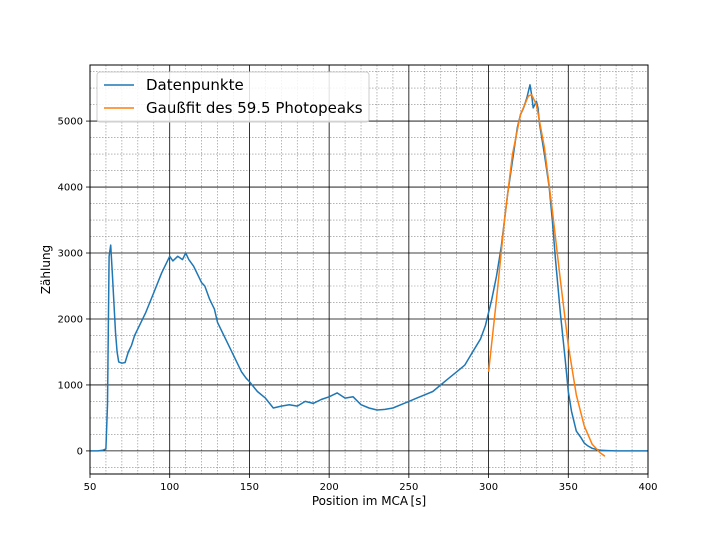 The height and width of the screenshot is (540, 720). What do you see at coordinates (46, 269) in the screenshot?
I see `y-axis-label: Zählung` at bounding box center [46, 269].